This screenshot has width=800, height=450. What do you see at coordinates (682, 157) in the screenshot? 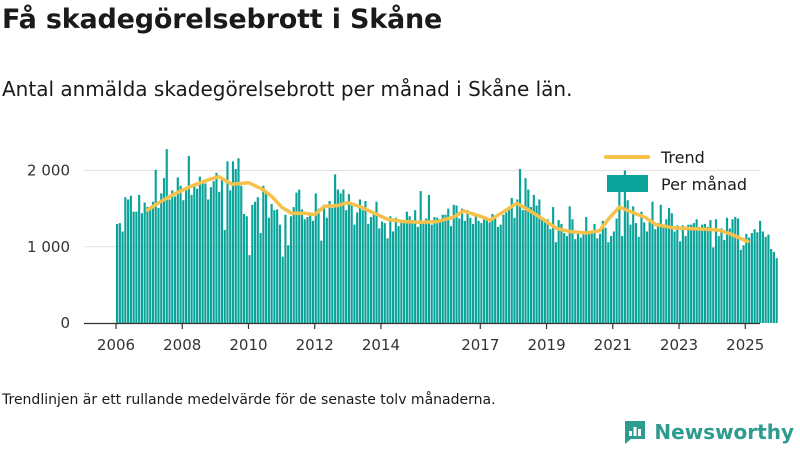
I see `legend-trend-label: Trend` at bounding box center [682, 157].